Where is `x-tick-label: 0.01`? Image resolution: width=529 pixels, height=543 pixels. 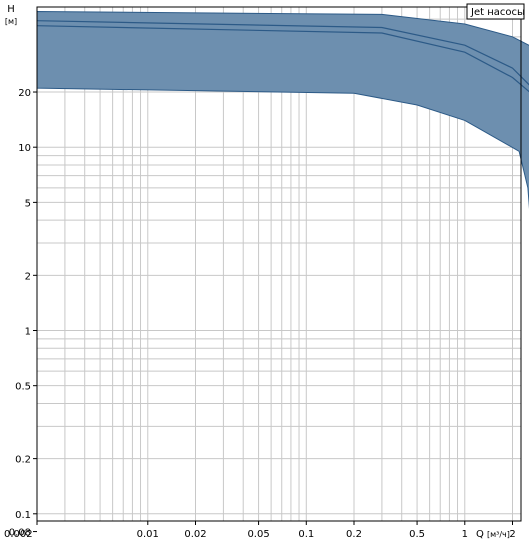 x-tick-label: 0.01 is located at coordinates (148, 534).